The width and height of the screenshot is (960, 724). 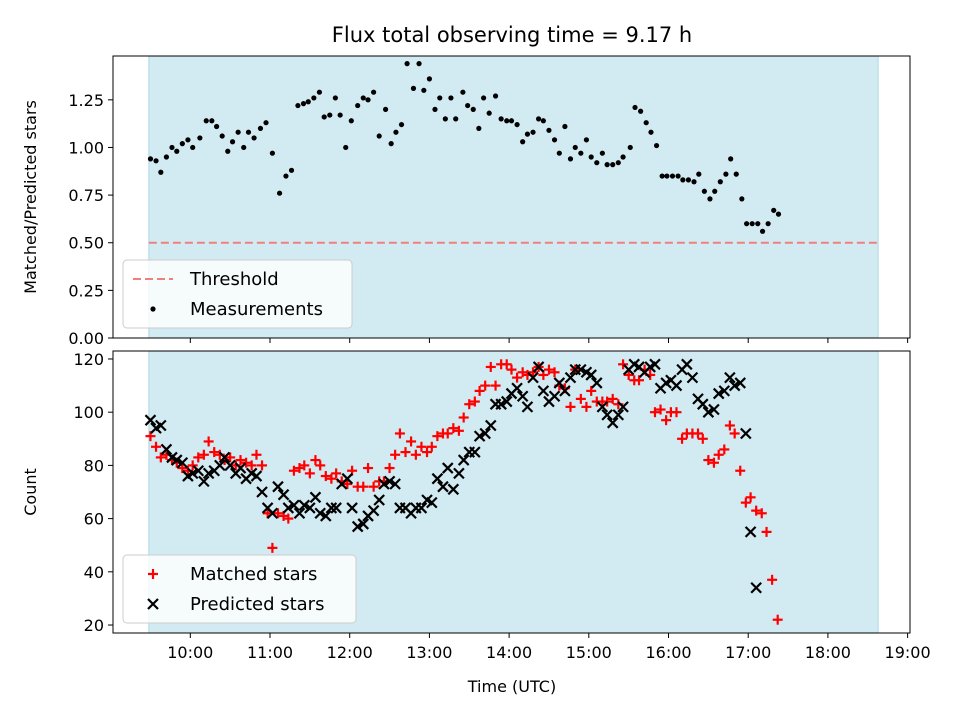 What do you see at coordinates (86, 100) in the screenshot?
I see `ratio-y-tick-label-5: 1.25` at bounding box center [86, 100].